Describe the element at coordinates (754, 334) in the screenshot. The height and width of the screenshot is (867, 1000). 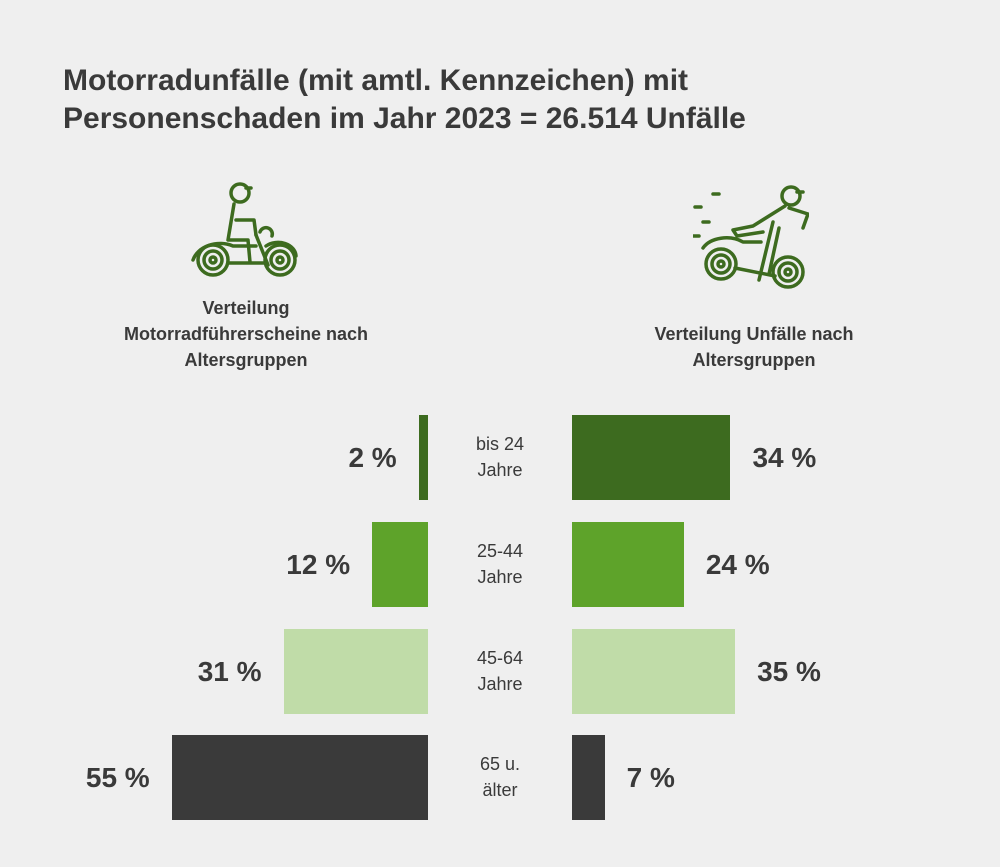
I see `right-heading-line: Verteilung Unfälle nach` at that location.